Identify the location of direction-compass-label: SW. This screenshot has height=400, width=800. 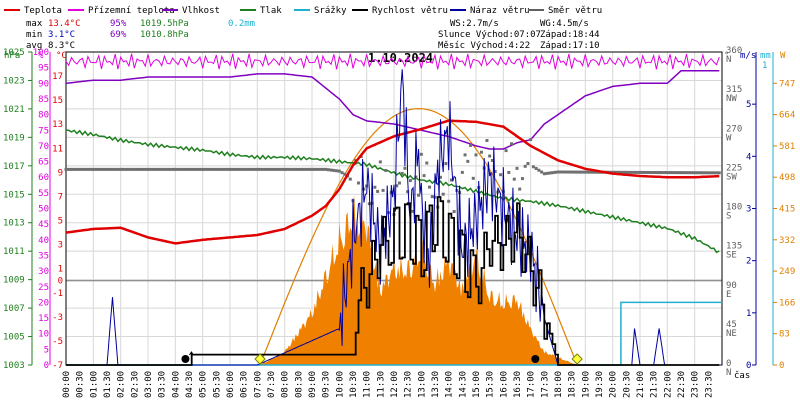
(731, 177).